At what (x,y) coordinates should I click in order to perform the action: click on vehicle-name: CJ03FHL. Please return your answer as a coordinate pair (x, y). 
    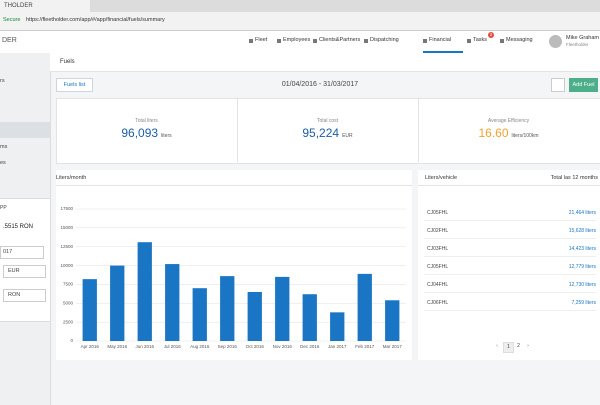
    Looking at the image, I should click on (438, 249).